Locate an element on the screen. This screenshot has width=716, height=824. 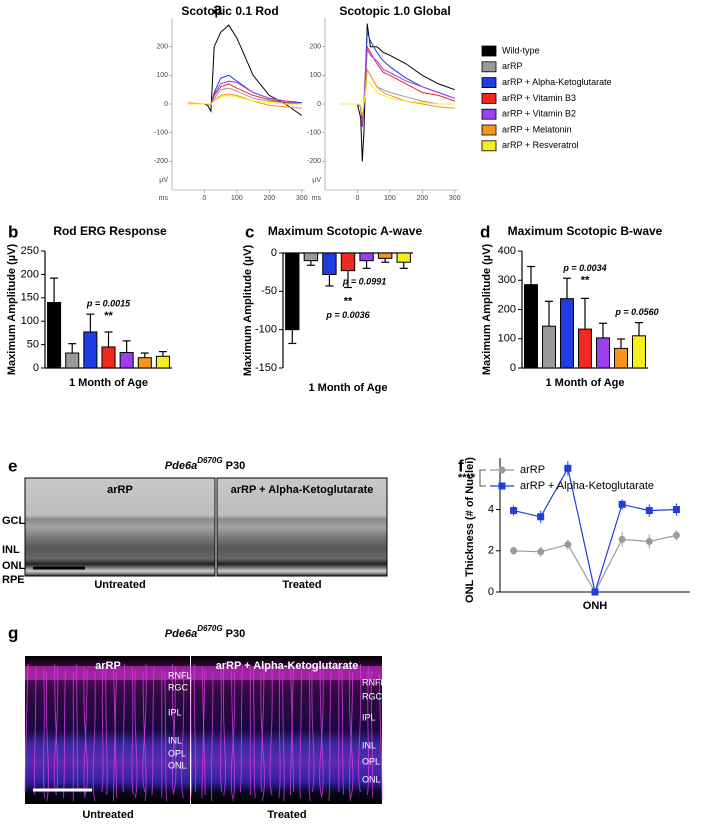
y-tick-label: -100 is located at coordinates (266, 330).